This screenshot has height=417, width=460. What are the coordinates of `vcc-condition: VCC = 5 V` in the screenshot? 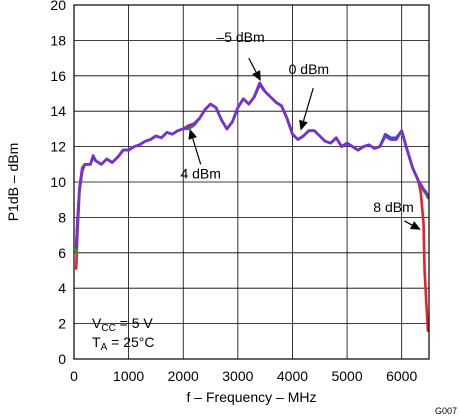 It's located at (122, 324).